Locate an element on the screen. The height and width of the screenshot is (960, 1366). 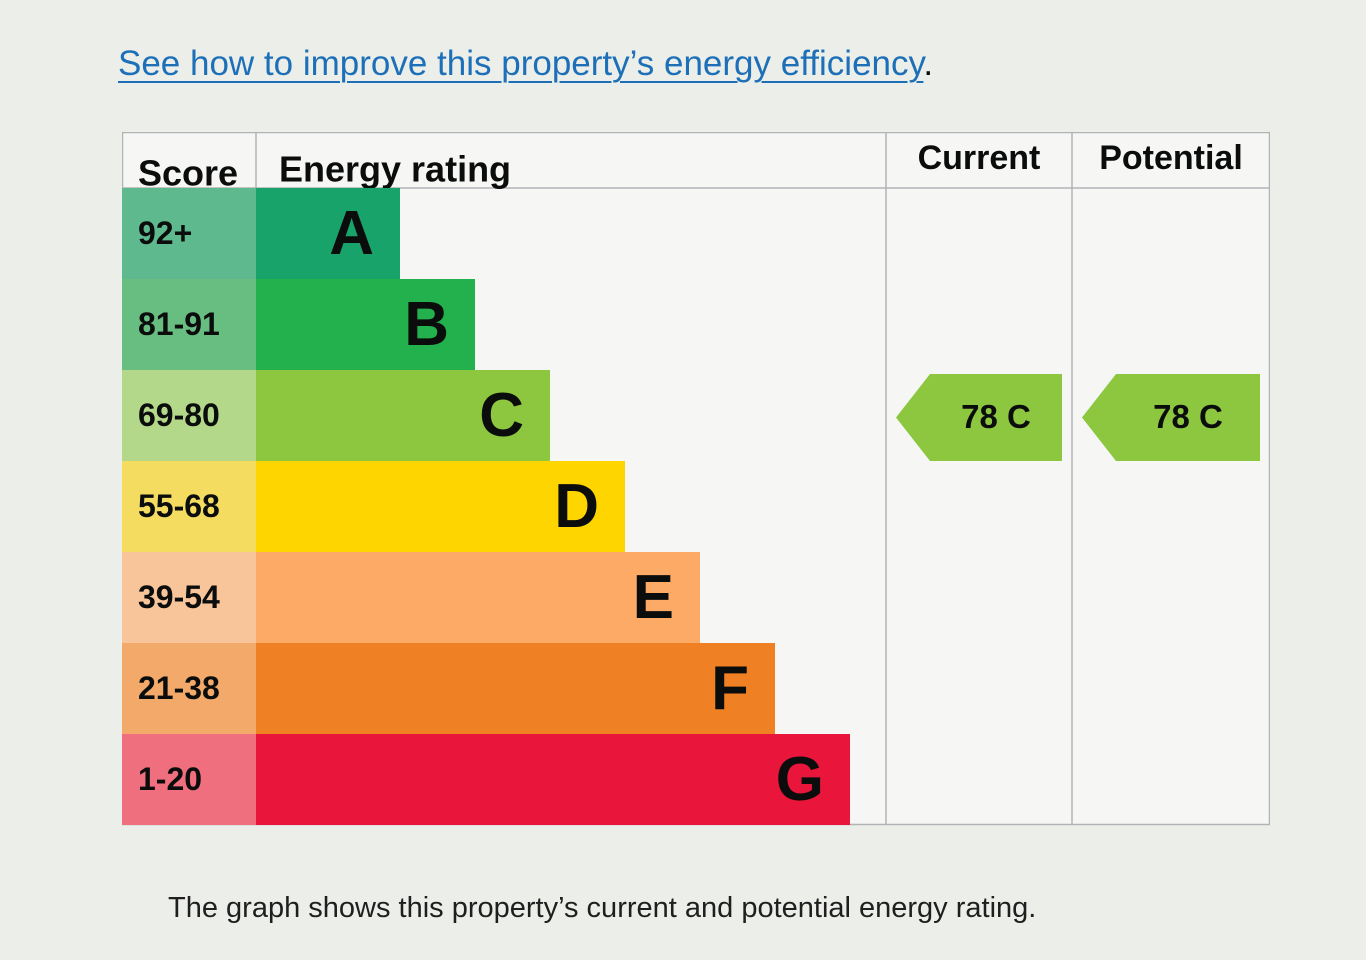
score-cell-f is located at coordinates (189, 688).